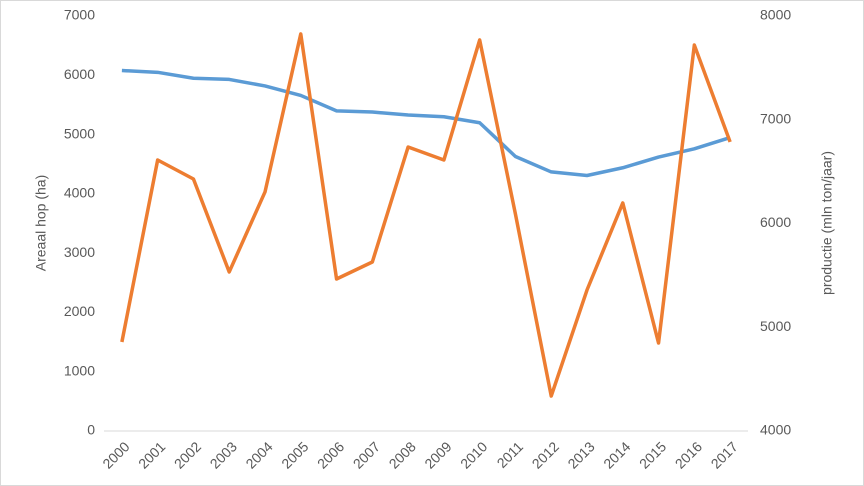  Describe the element at coordinates (79, 370) in the screenshot. I see `y-tick-label: 1000` at that location.